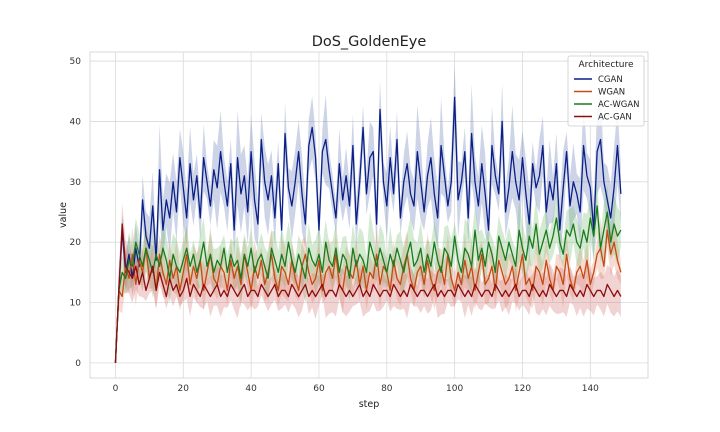  What do you see at coordinates (606, 65) in the screenshot?
I see `legend-title: Architecture` at bounding box center [606, 65].